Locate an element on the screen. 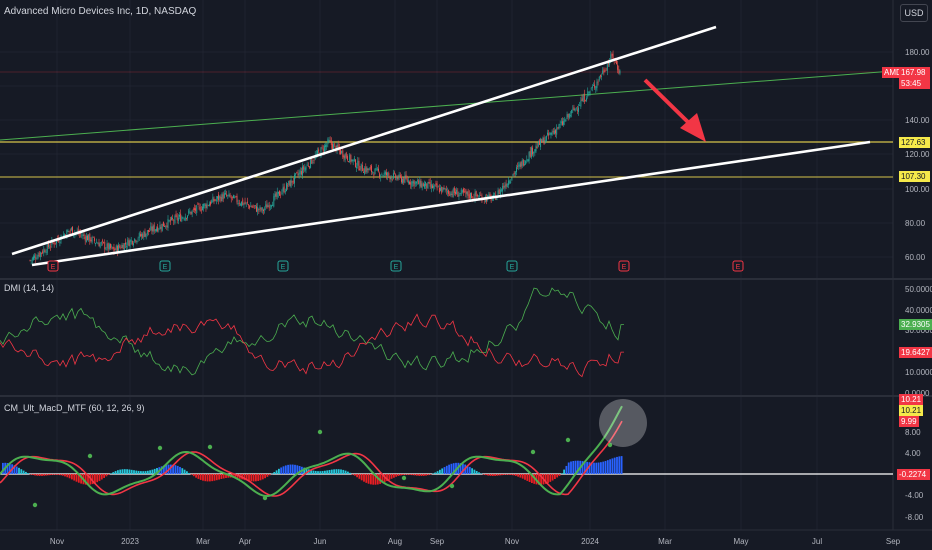 Image resolution: width=932 pixels, height=550 pixels. time-axis-tick: Mar is located at coordinates (665, 541).